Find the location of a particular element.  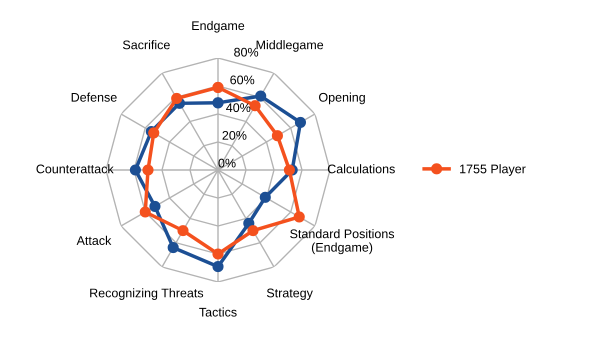

legend-label: 1755 Player is located at coordinates (493, 170).